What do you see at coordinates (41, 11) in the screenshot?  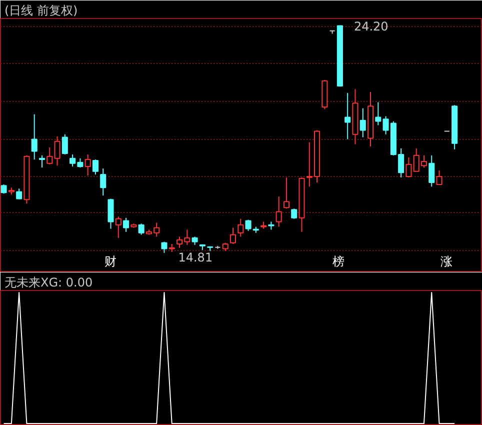 I see `chart-title: (日线 前复权)` at bounding box center [41, 11].